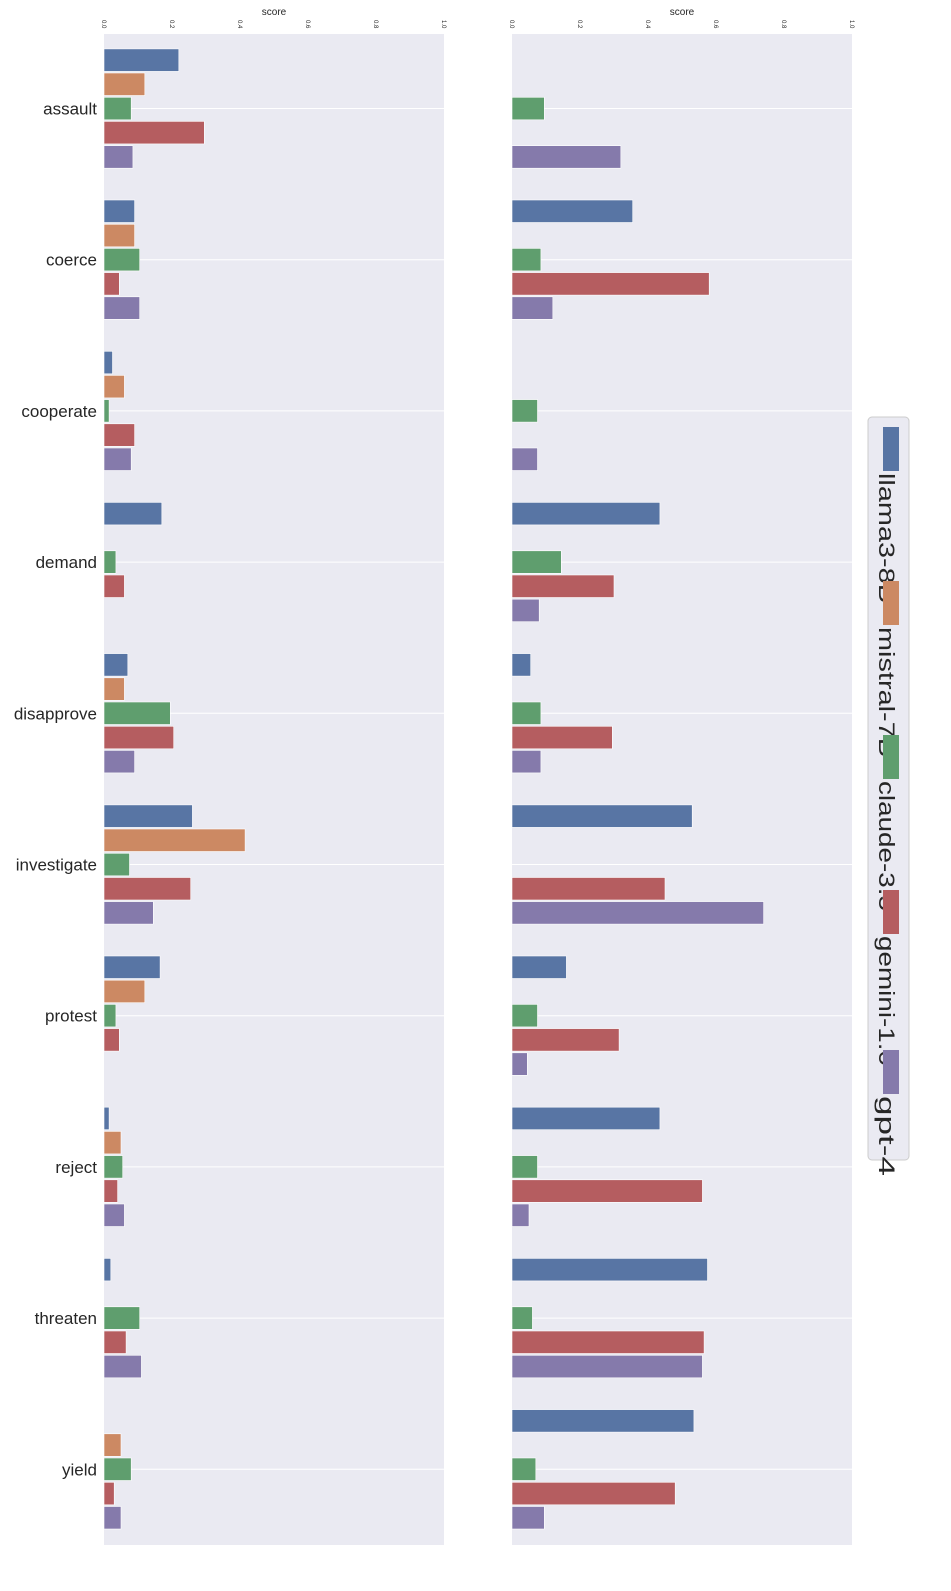  What do you see at coordinates (148, 816) in the screenshot?
I see `bar-llama3-8B-investigate` at bounding box center [148, 816].